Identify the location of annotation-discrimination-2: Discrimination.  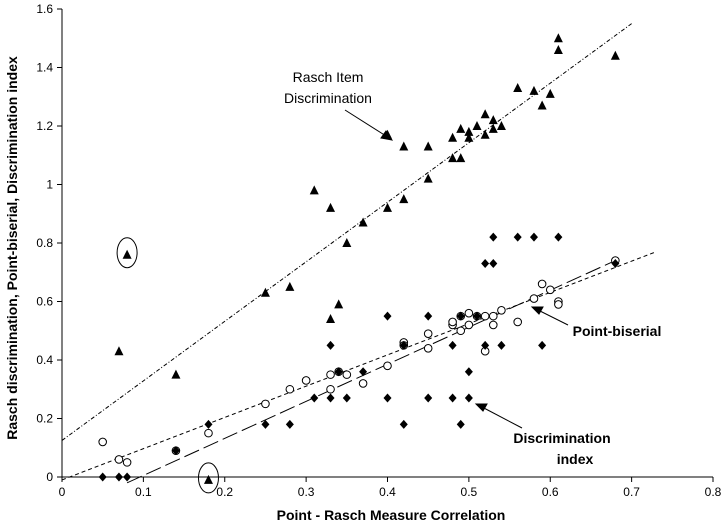
(561, 438).